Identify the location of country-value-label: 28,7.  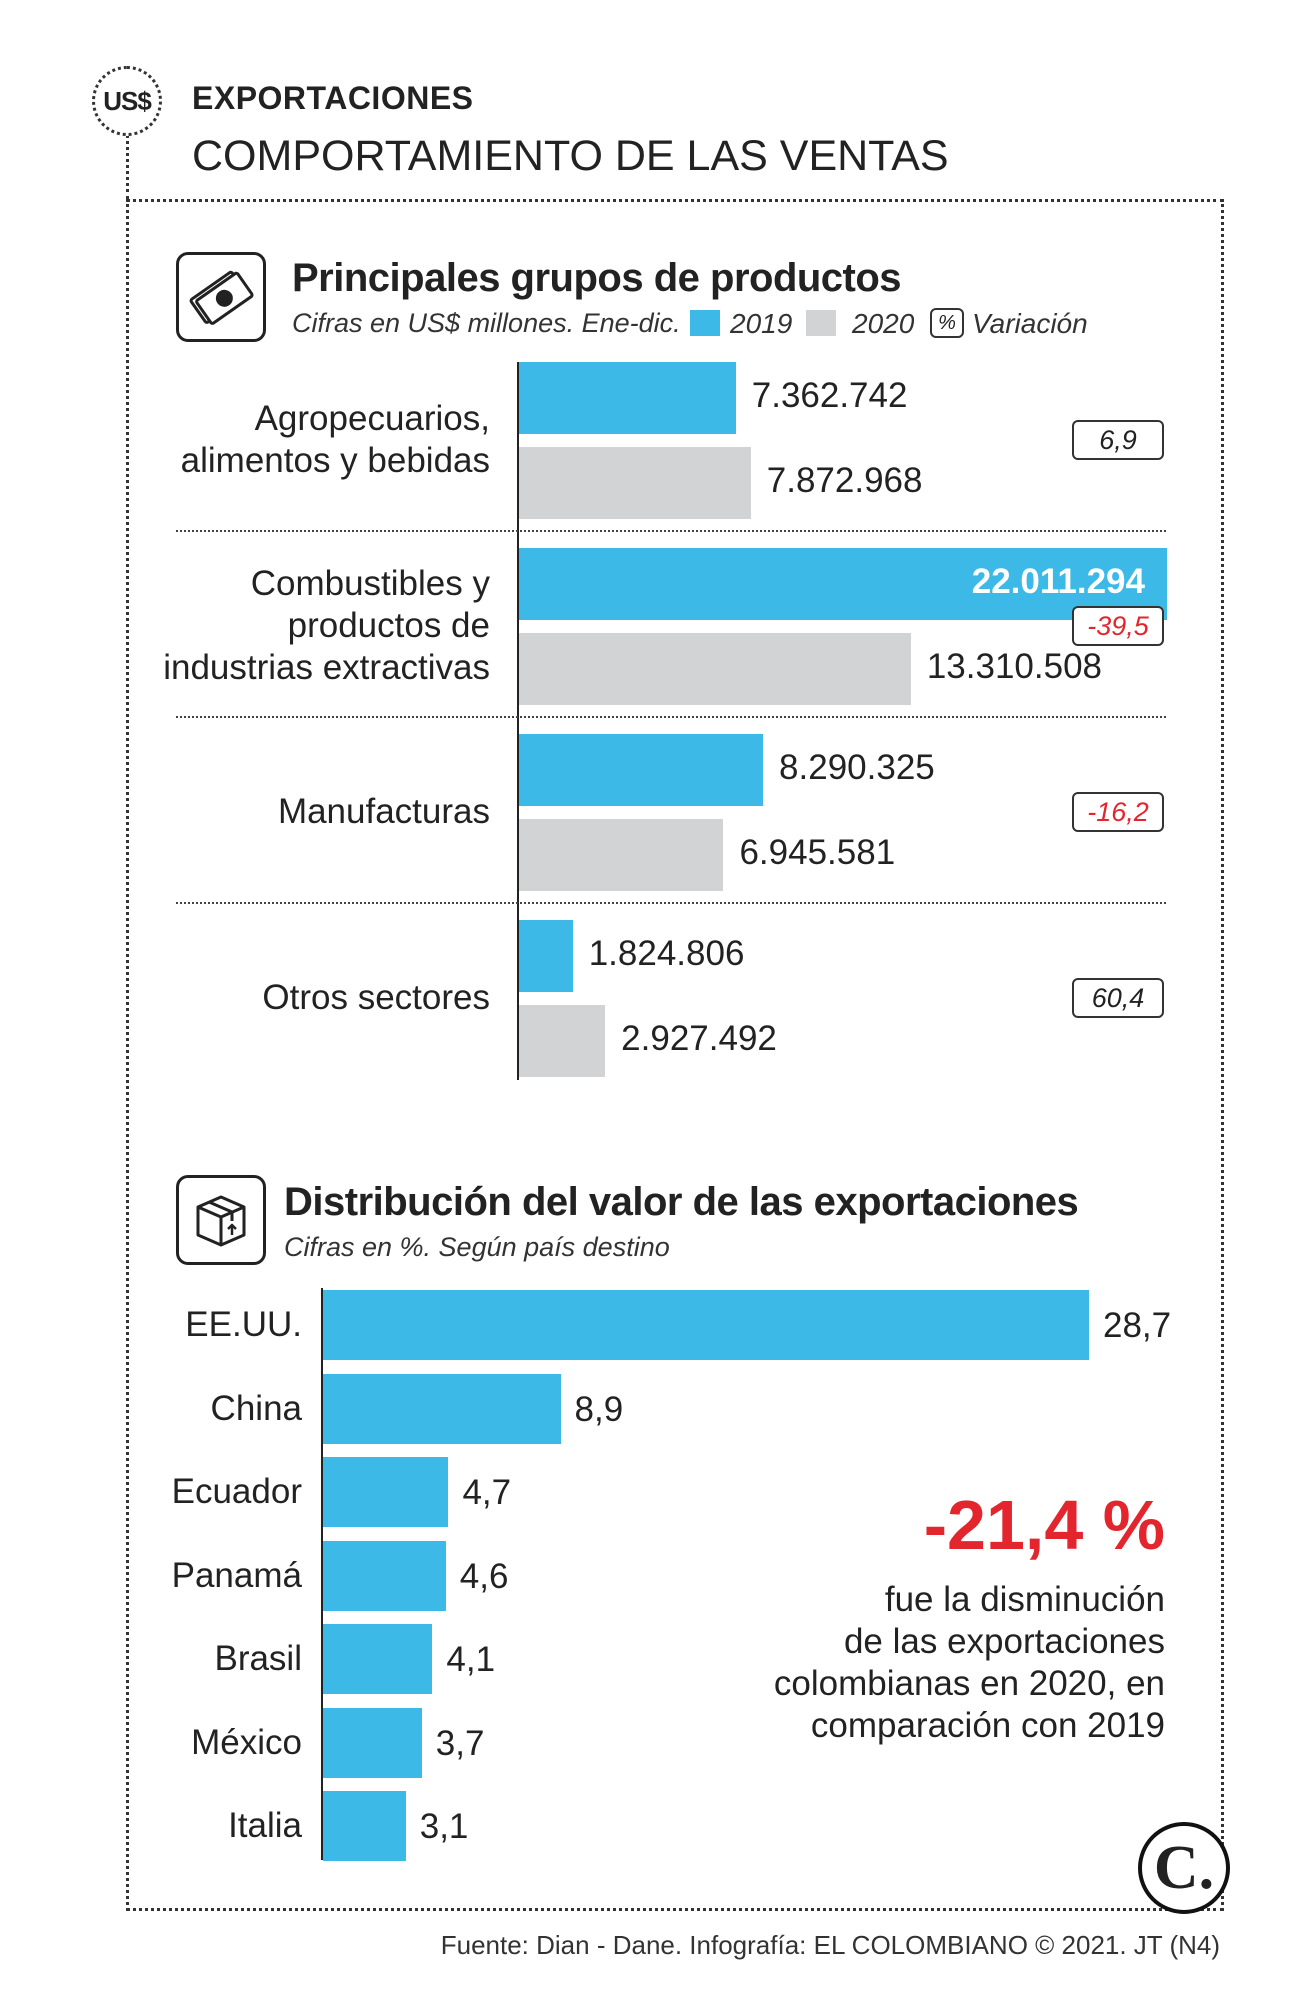
(1137, 1325).